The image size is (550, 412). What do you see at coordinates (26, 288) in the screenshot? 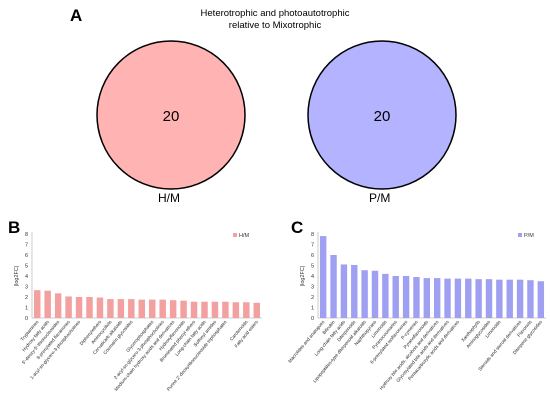
I see `chart-b-y-tick-label: 3` at bounding box center [26, 288].